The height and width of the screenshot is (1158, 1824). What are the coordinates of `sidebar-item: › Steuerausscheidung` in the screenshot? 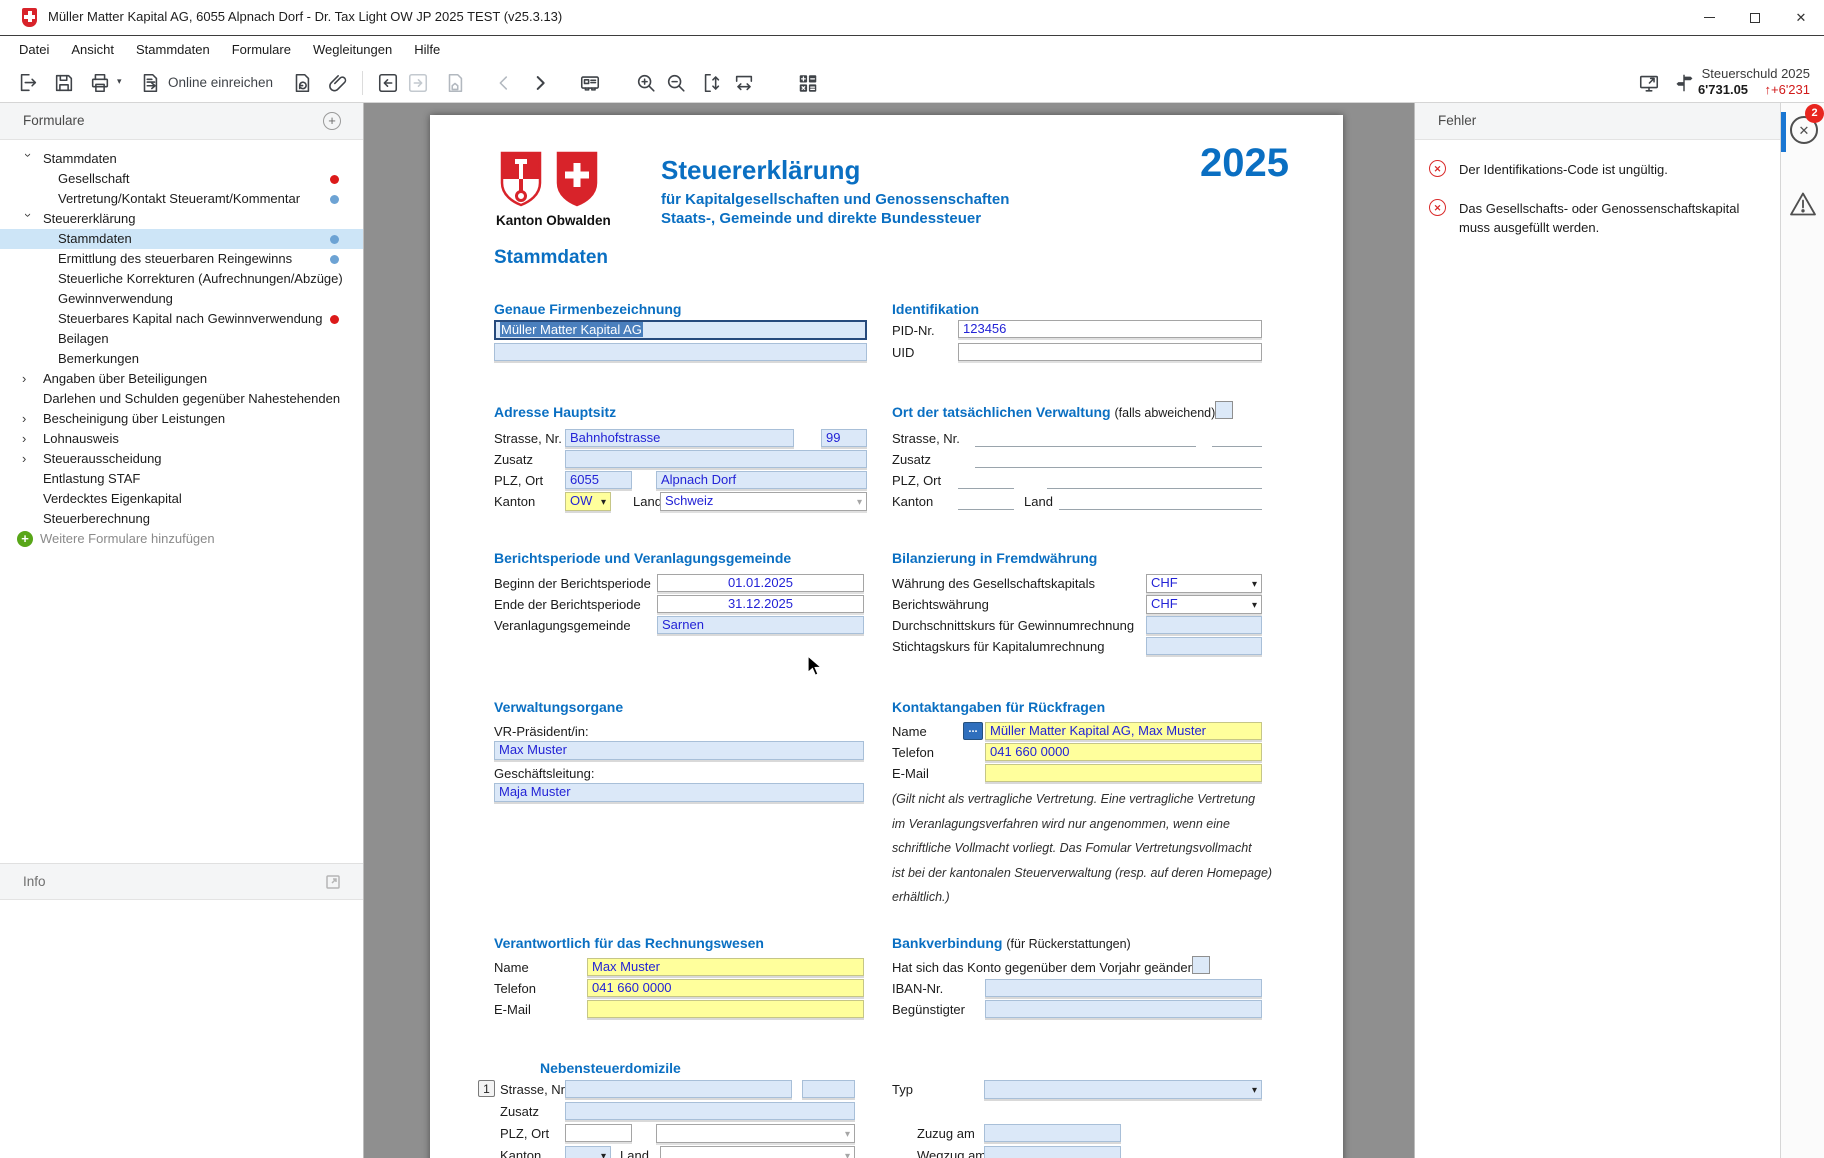 It's located at (181, 459).